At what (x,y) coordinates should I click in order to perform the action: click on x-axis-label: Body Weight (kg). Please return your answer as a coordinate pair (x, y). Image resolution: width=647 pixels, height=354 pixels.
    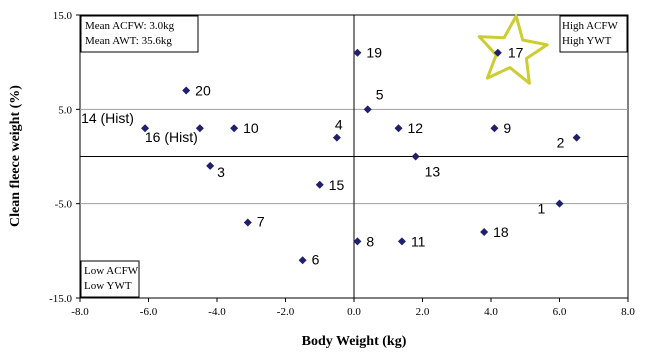
    Looking at the image, I should click on (354, 341).